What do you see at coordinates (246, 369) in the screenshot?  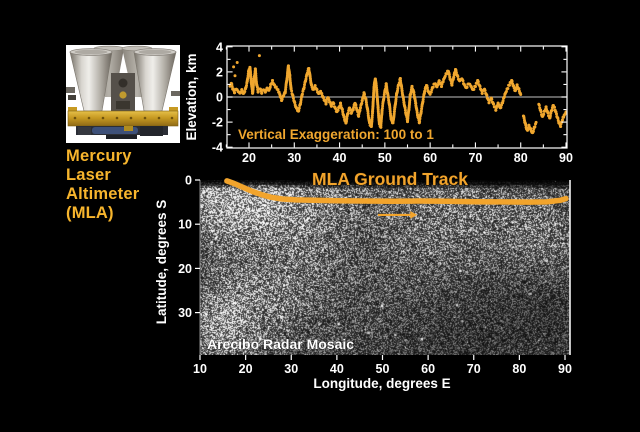 I see `mosaic-x-tick-label: 20` at bounding box center [246, 369].